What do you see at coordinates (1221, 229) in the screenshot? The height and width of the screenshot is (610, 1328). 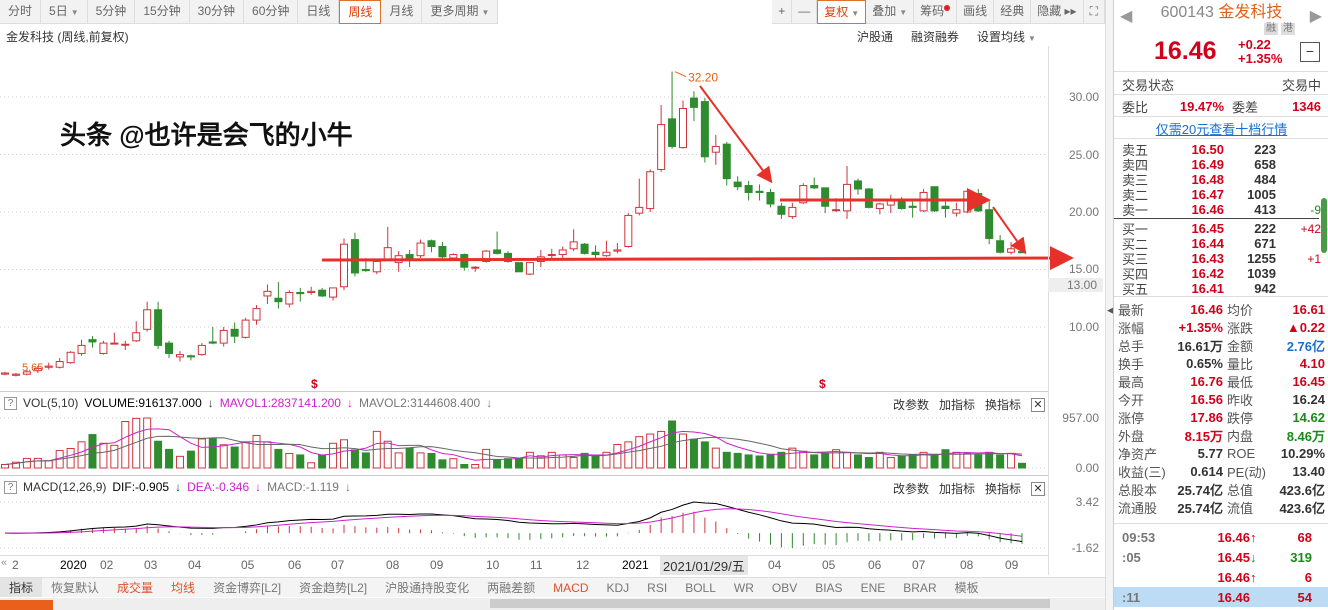 I see `bids-row: 买一 16.45 222 +42` at bounding box center [1221, 229].